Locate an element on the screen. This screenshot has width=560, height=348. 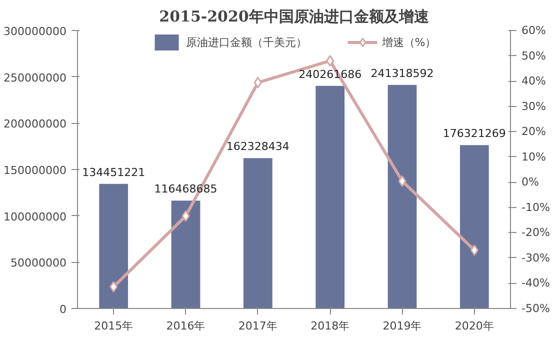
data-label: 116468685 is located at coordinates (186, 189).